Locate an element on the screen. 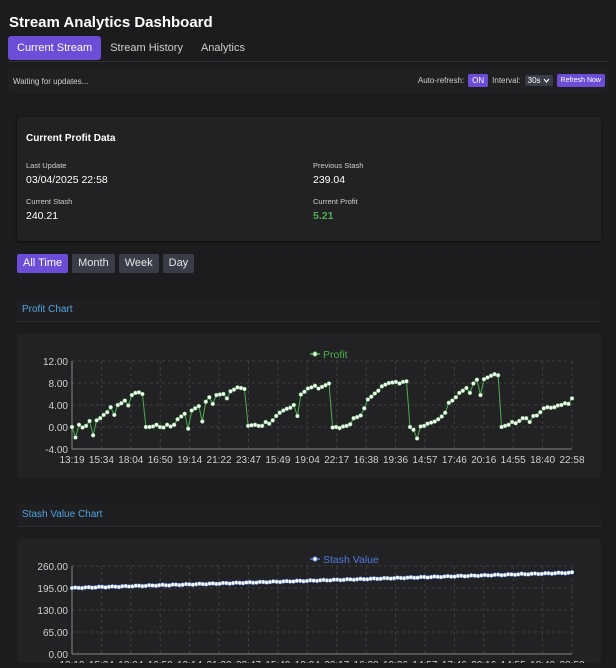 The width and height of the screenshot is (616, 668). range-month-button: Month is located at coordinates (93, 263).